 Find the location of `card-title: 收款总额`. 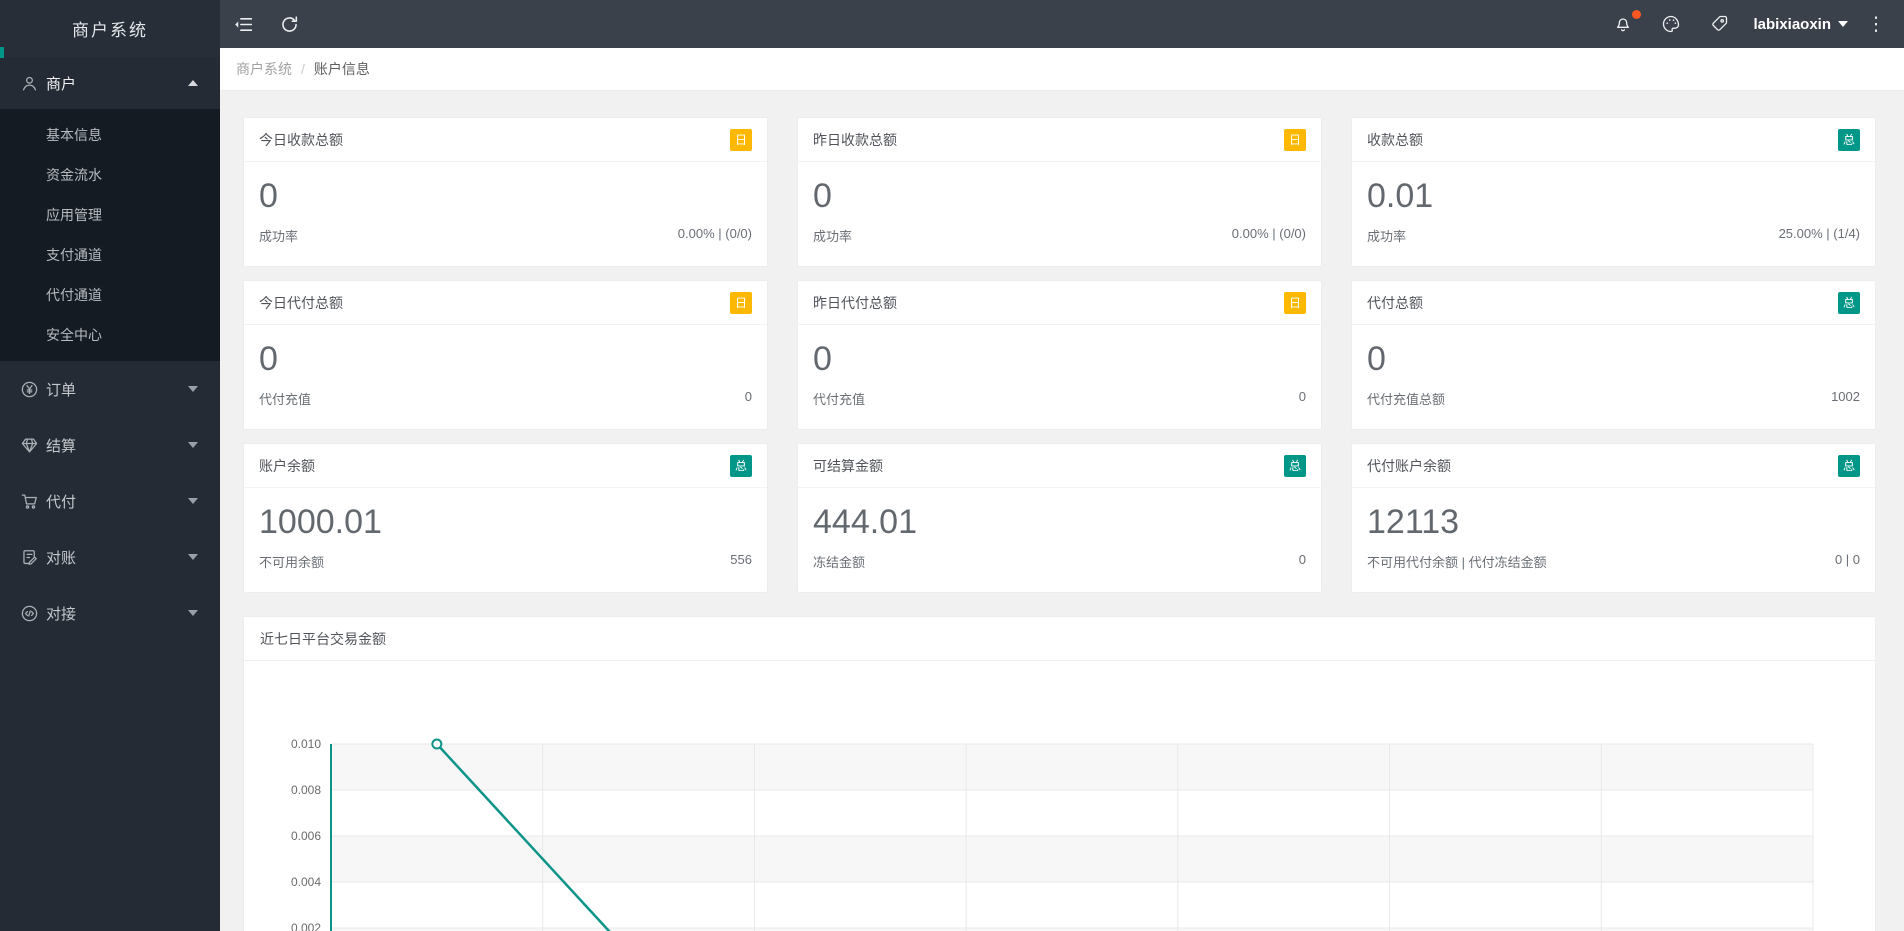

card-title: 收款总额 is located at coordinates (1395, 139).